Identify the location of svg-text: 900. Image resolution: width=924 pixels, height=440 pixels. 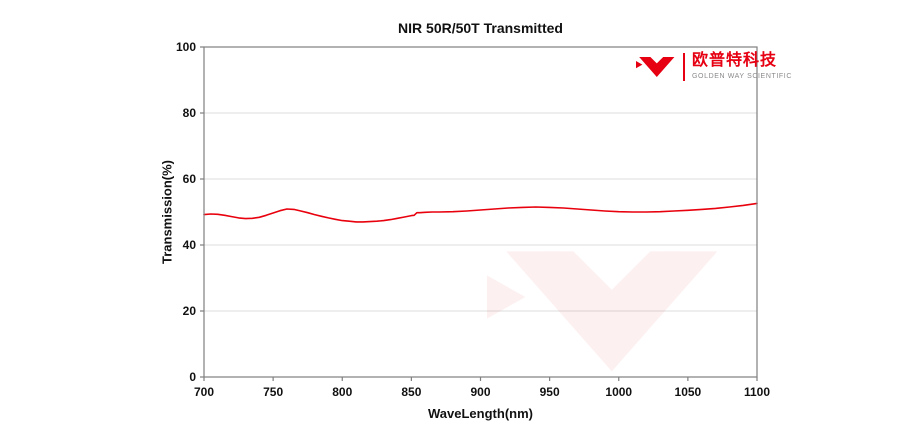
(480, 392).